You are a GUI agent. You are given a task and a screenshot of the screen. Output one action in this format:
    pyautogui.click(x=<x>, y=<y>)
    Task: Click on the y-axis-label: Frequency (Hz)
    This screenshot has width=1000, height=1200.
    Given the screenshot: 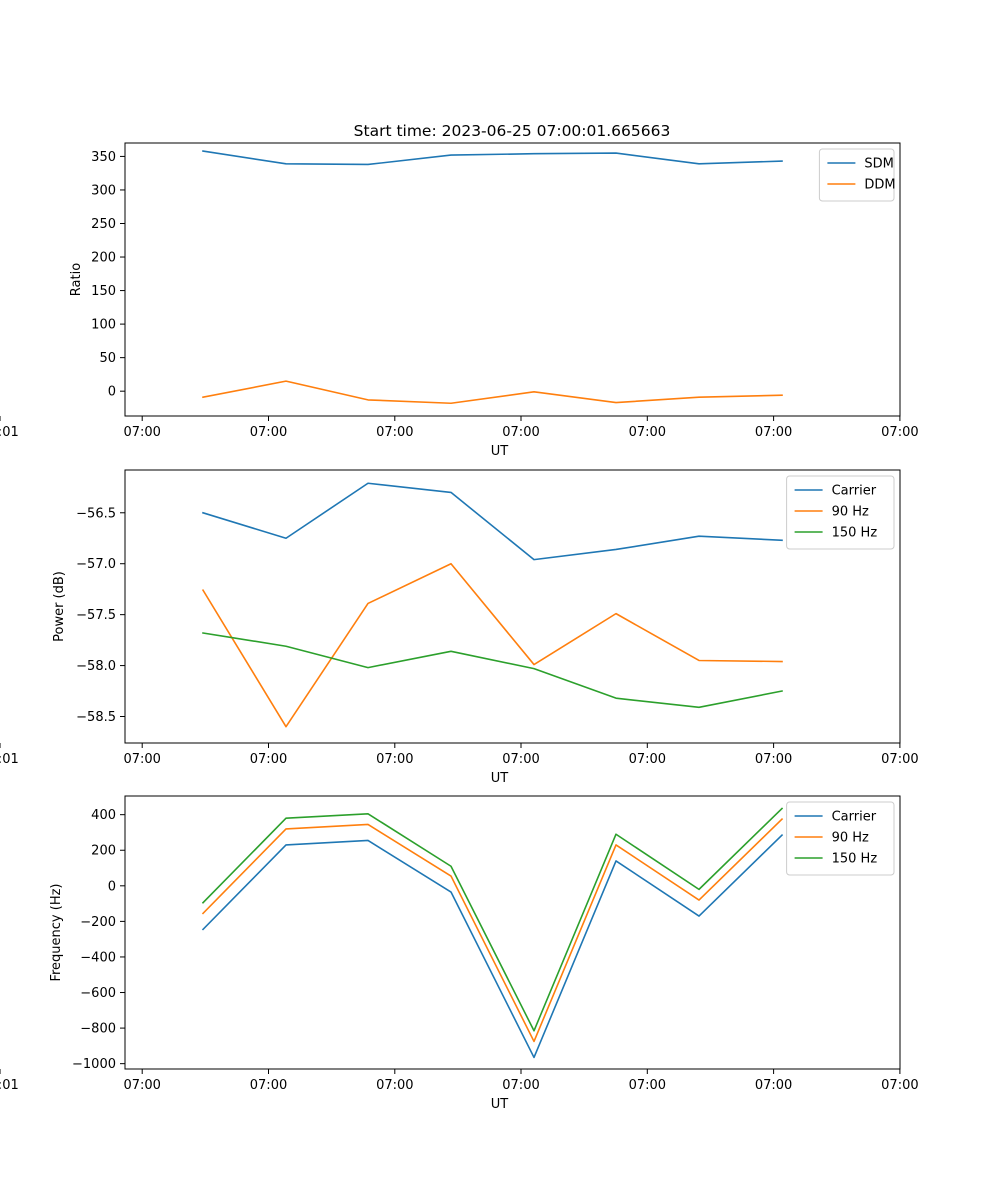 What is the action you would take?
    pyautogui.click(x=56, y=932)
    